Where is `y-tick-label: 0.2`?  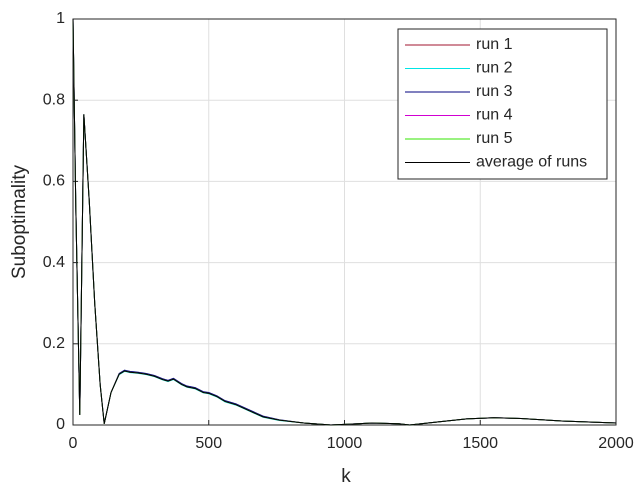 y-tick-label: 0.2 is located at coordinates (54, 343).